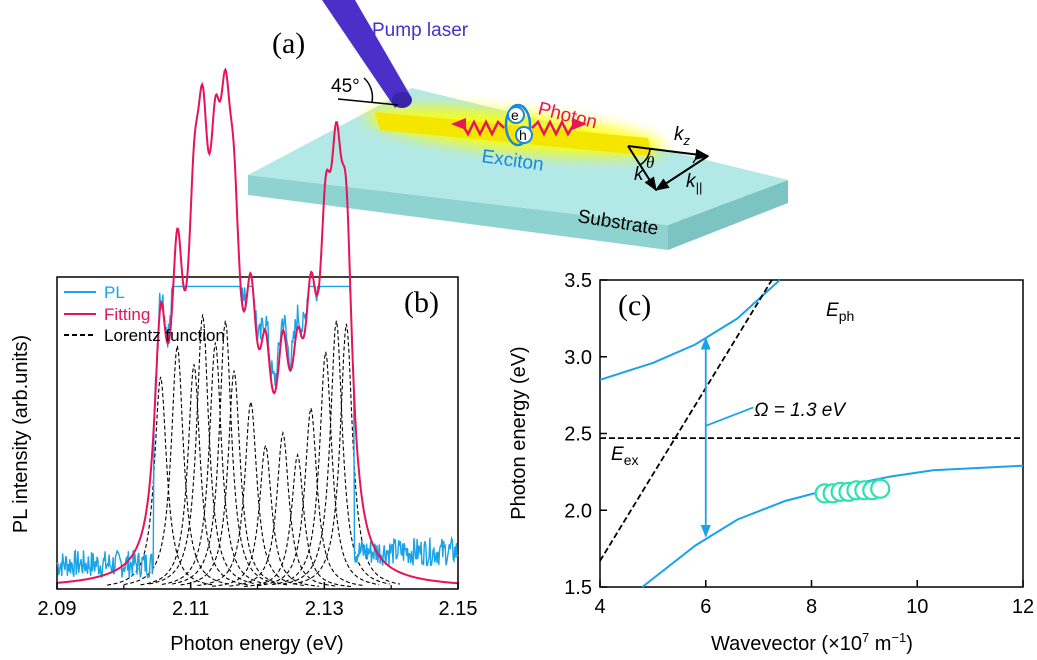 The image size is (1037, 660). Describe the element at coordinates (811, 607) in the screenshot. I see `c-xtick-label: 8` at that location.